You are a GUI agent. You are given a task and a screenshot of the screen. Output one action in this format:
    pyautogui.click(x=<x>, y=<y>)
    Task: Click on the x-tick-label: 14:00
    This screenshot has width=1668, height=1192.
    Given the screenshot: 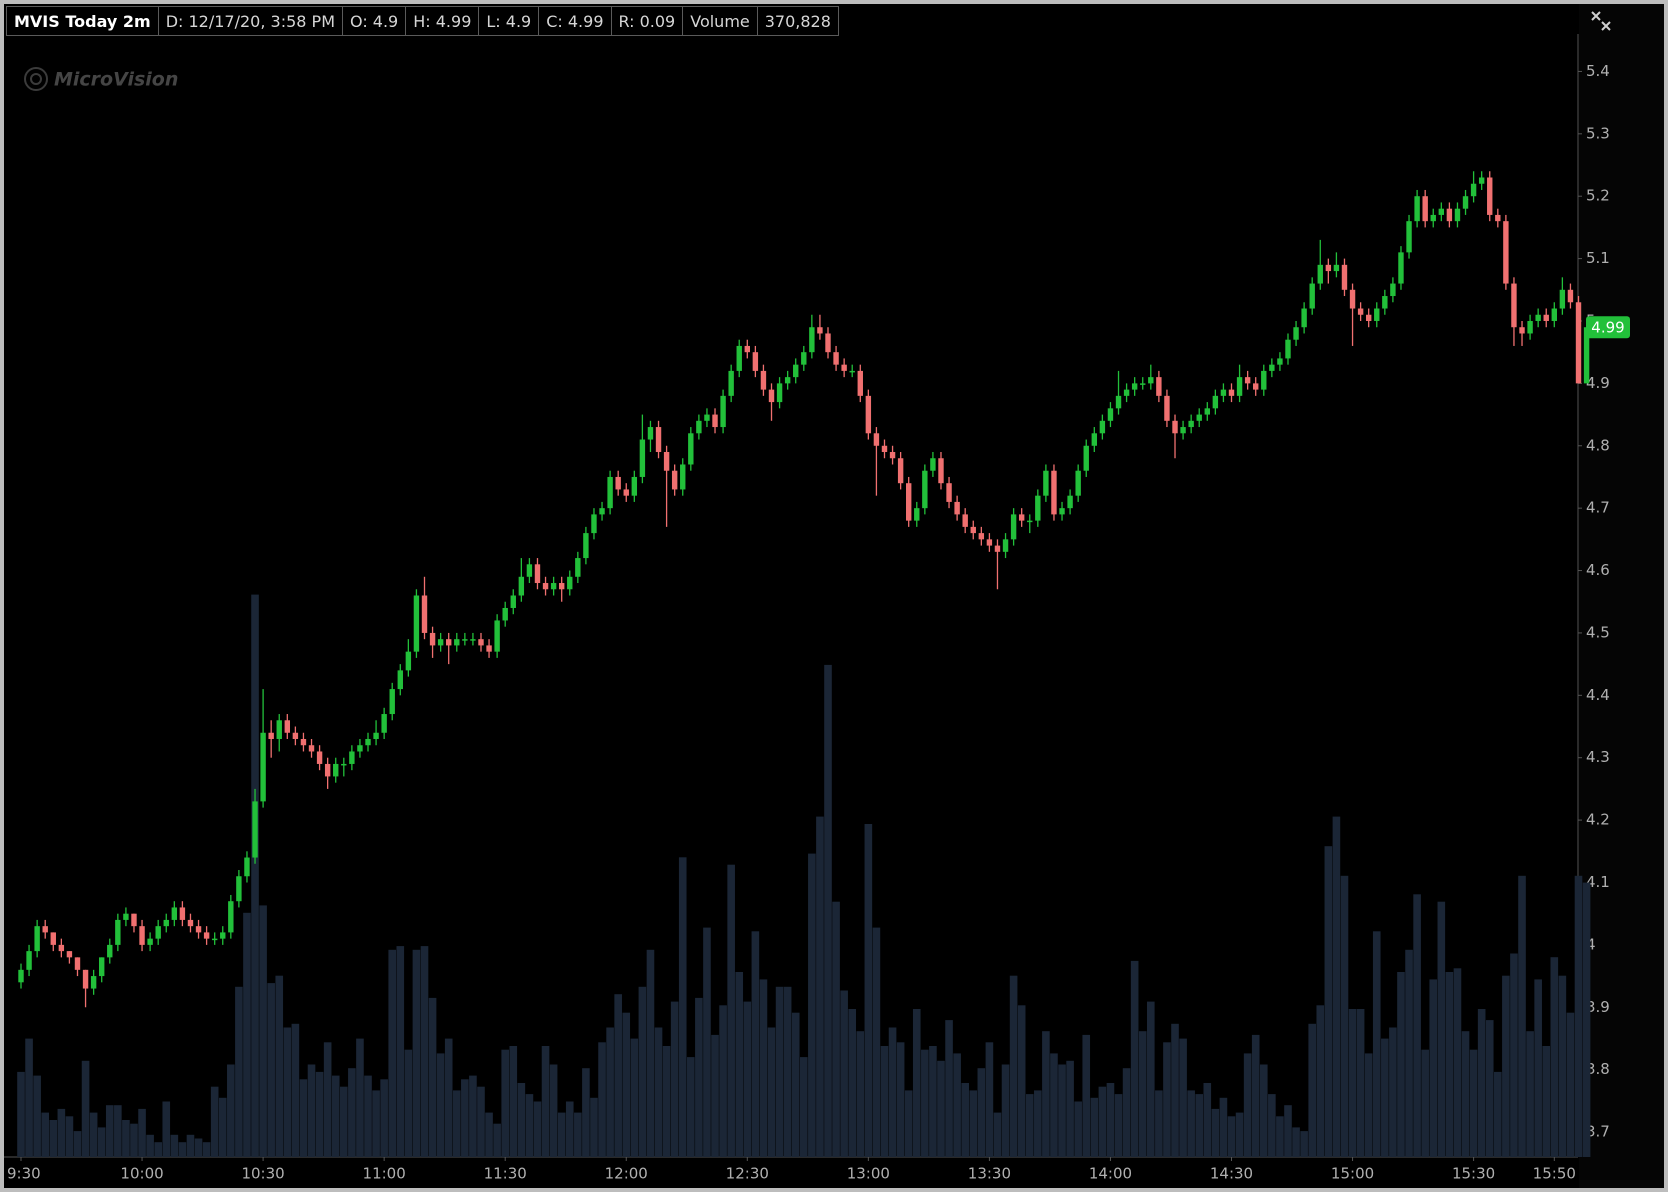 What is the action you would take?
    pyautogui.click(x=1110, y=1174)
    